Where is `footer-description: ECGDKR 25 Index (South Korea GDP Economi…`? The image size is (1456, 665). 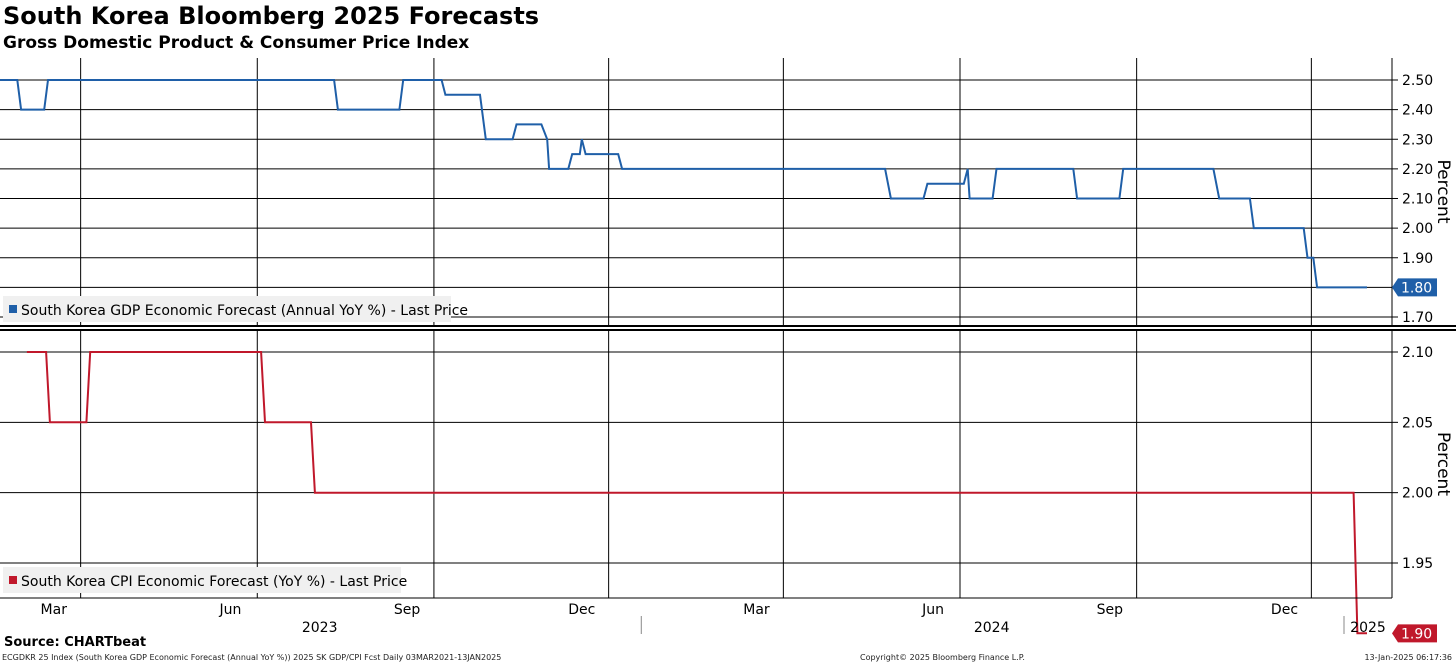 footer-description: ECGDKR 25 Index (South Korea GDP Economi… is located at coordinates (252, 657).